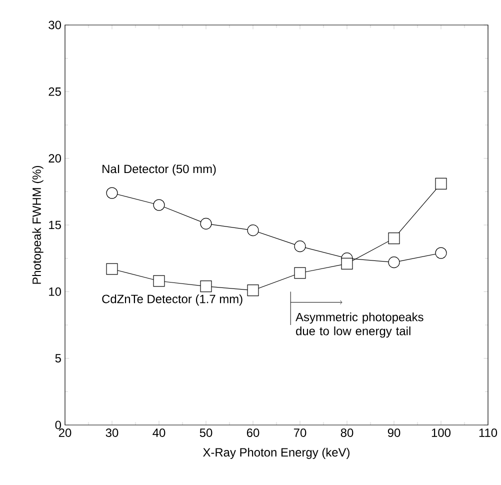  What do you see at coordinates (300, 432) in the screenshot?
I see `x-tick-label: 70` at bounding box center [300, 432].